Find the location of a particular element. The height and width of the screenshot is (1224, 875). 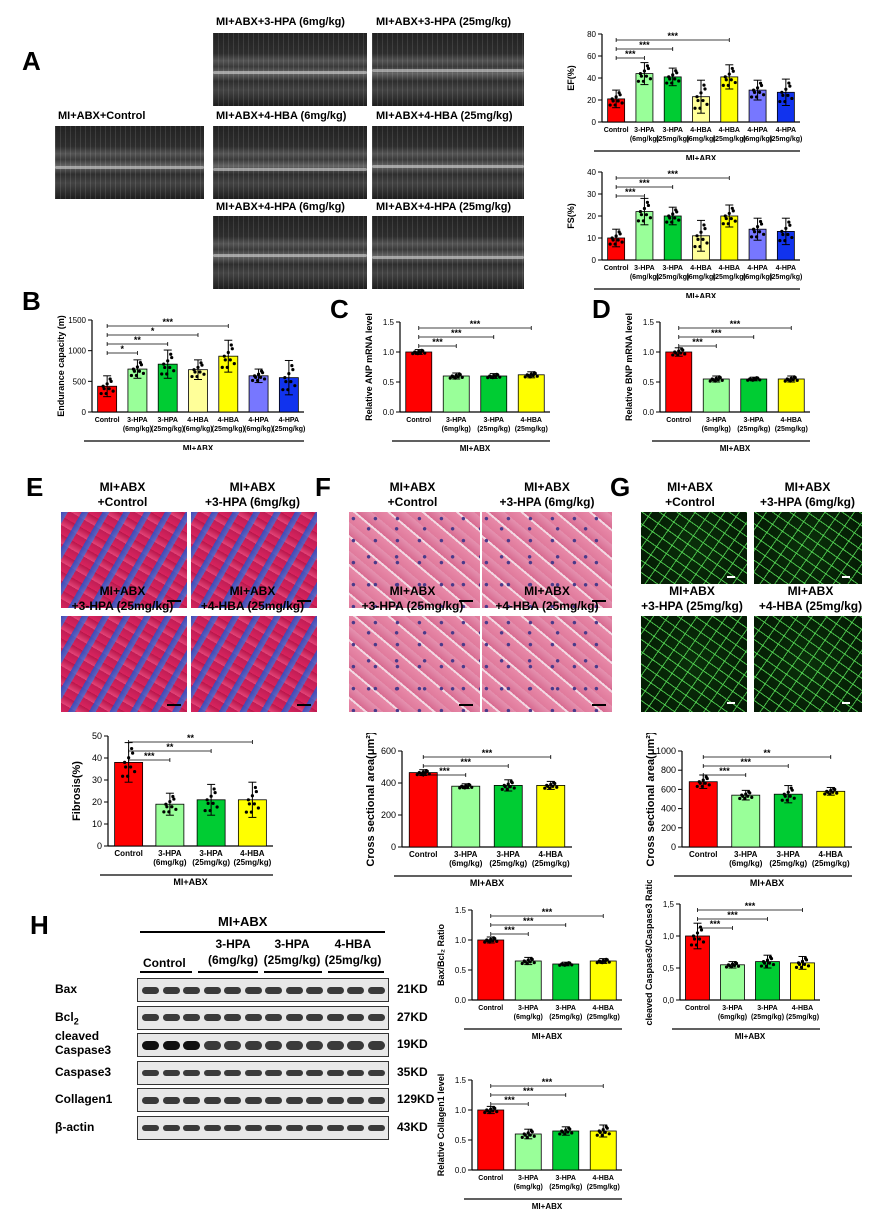

y-tick-label: 0,5 is located at coordinates (669, 968).